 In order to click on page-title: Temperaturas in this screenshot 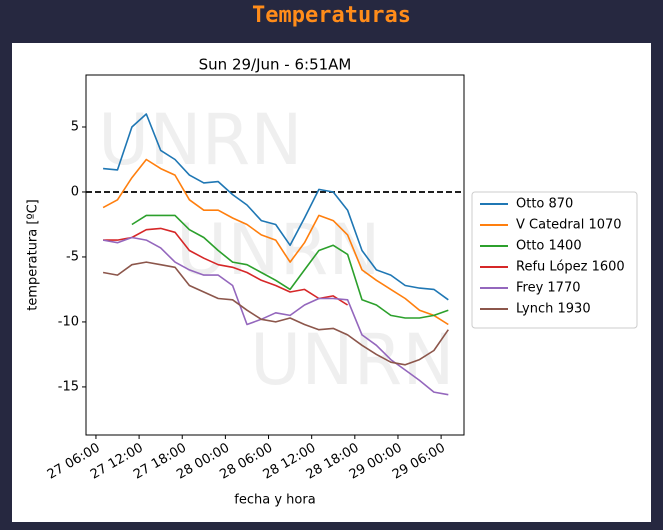, I will do `click(331, 15)`.